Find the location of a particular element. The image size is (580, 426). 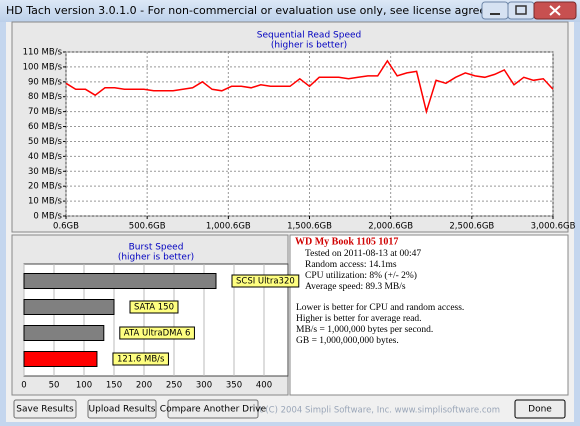

x-tick-label: 0.6GB is located at coordinates (66, 227).